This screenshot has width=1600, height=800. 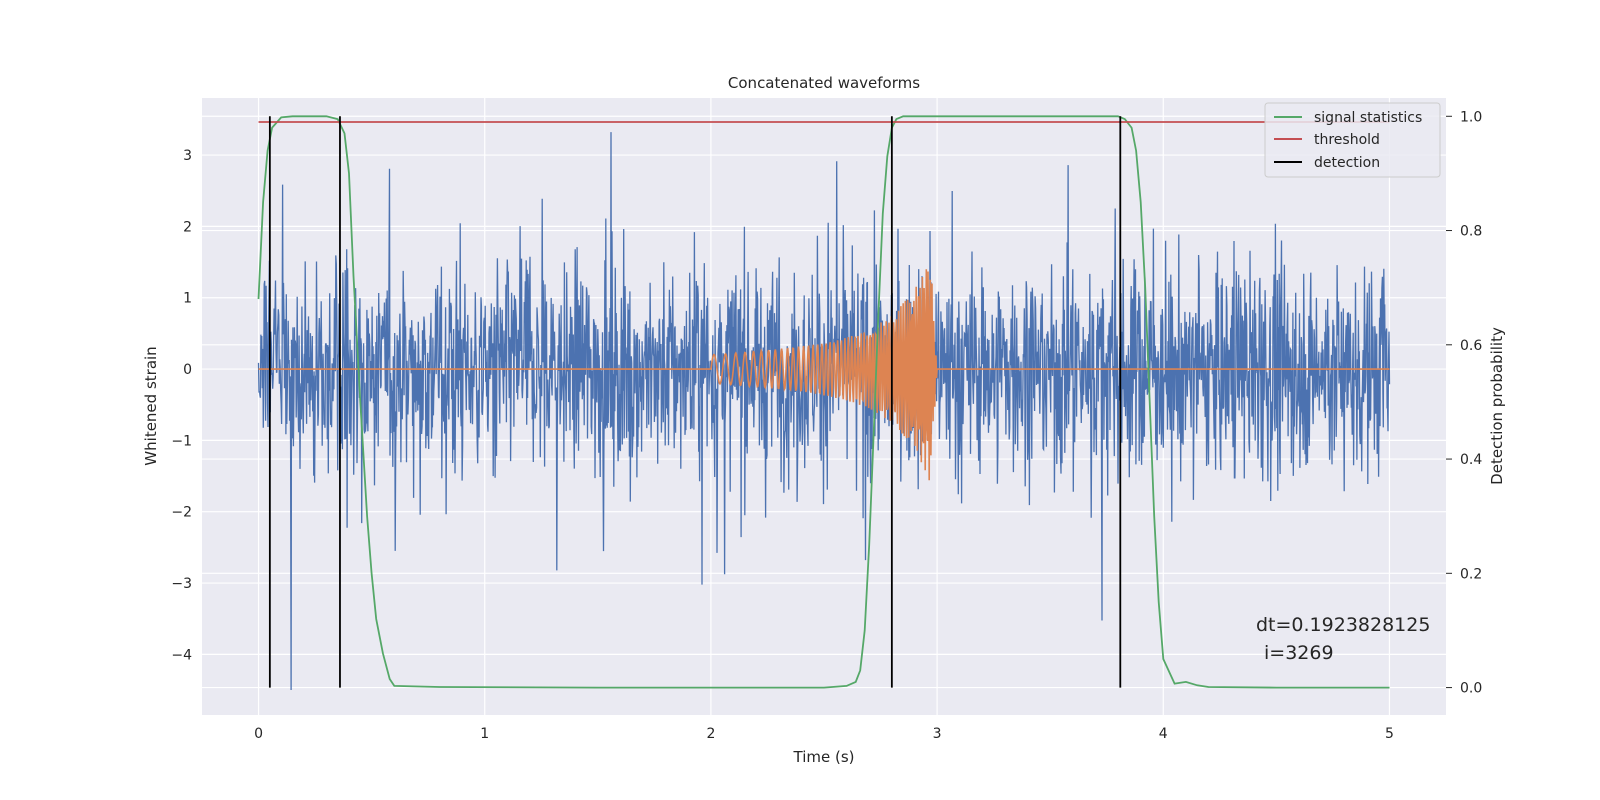 What do you see at coordinates (181, 655) in the screenshot?
I see `y-tick-label: −4` at bounding box center [181, 655].